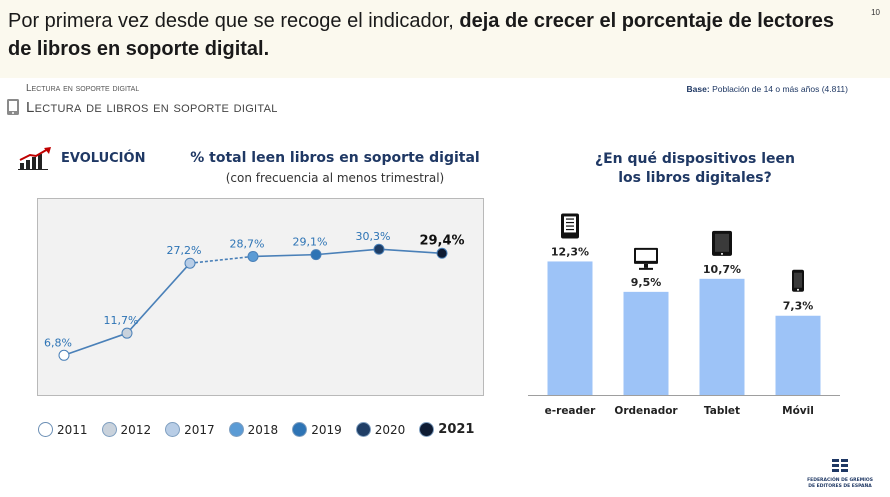 The width and height of the screenshot is (890, 497). I want to click on legend-item-2019: 2019, so click(317, 429).